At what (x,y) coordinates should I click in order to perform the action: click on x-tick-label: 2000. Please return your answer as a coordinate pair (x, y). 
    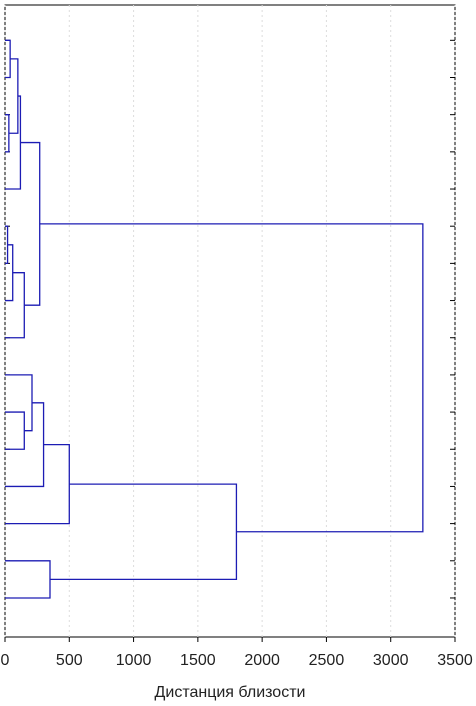
    Looking at the image, I should click on (262, 660).